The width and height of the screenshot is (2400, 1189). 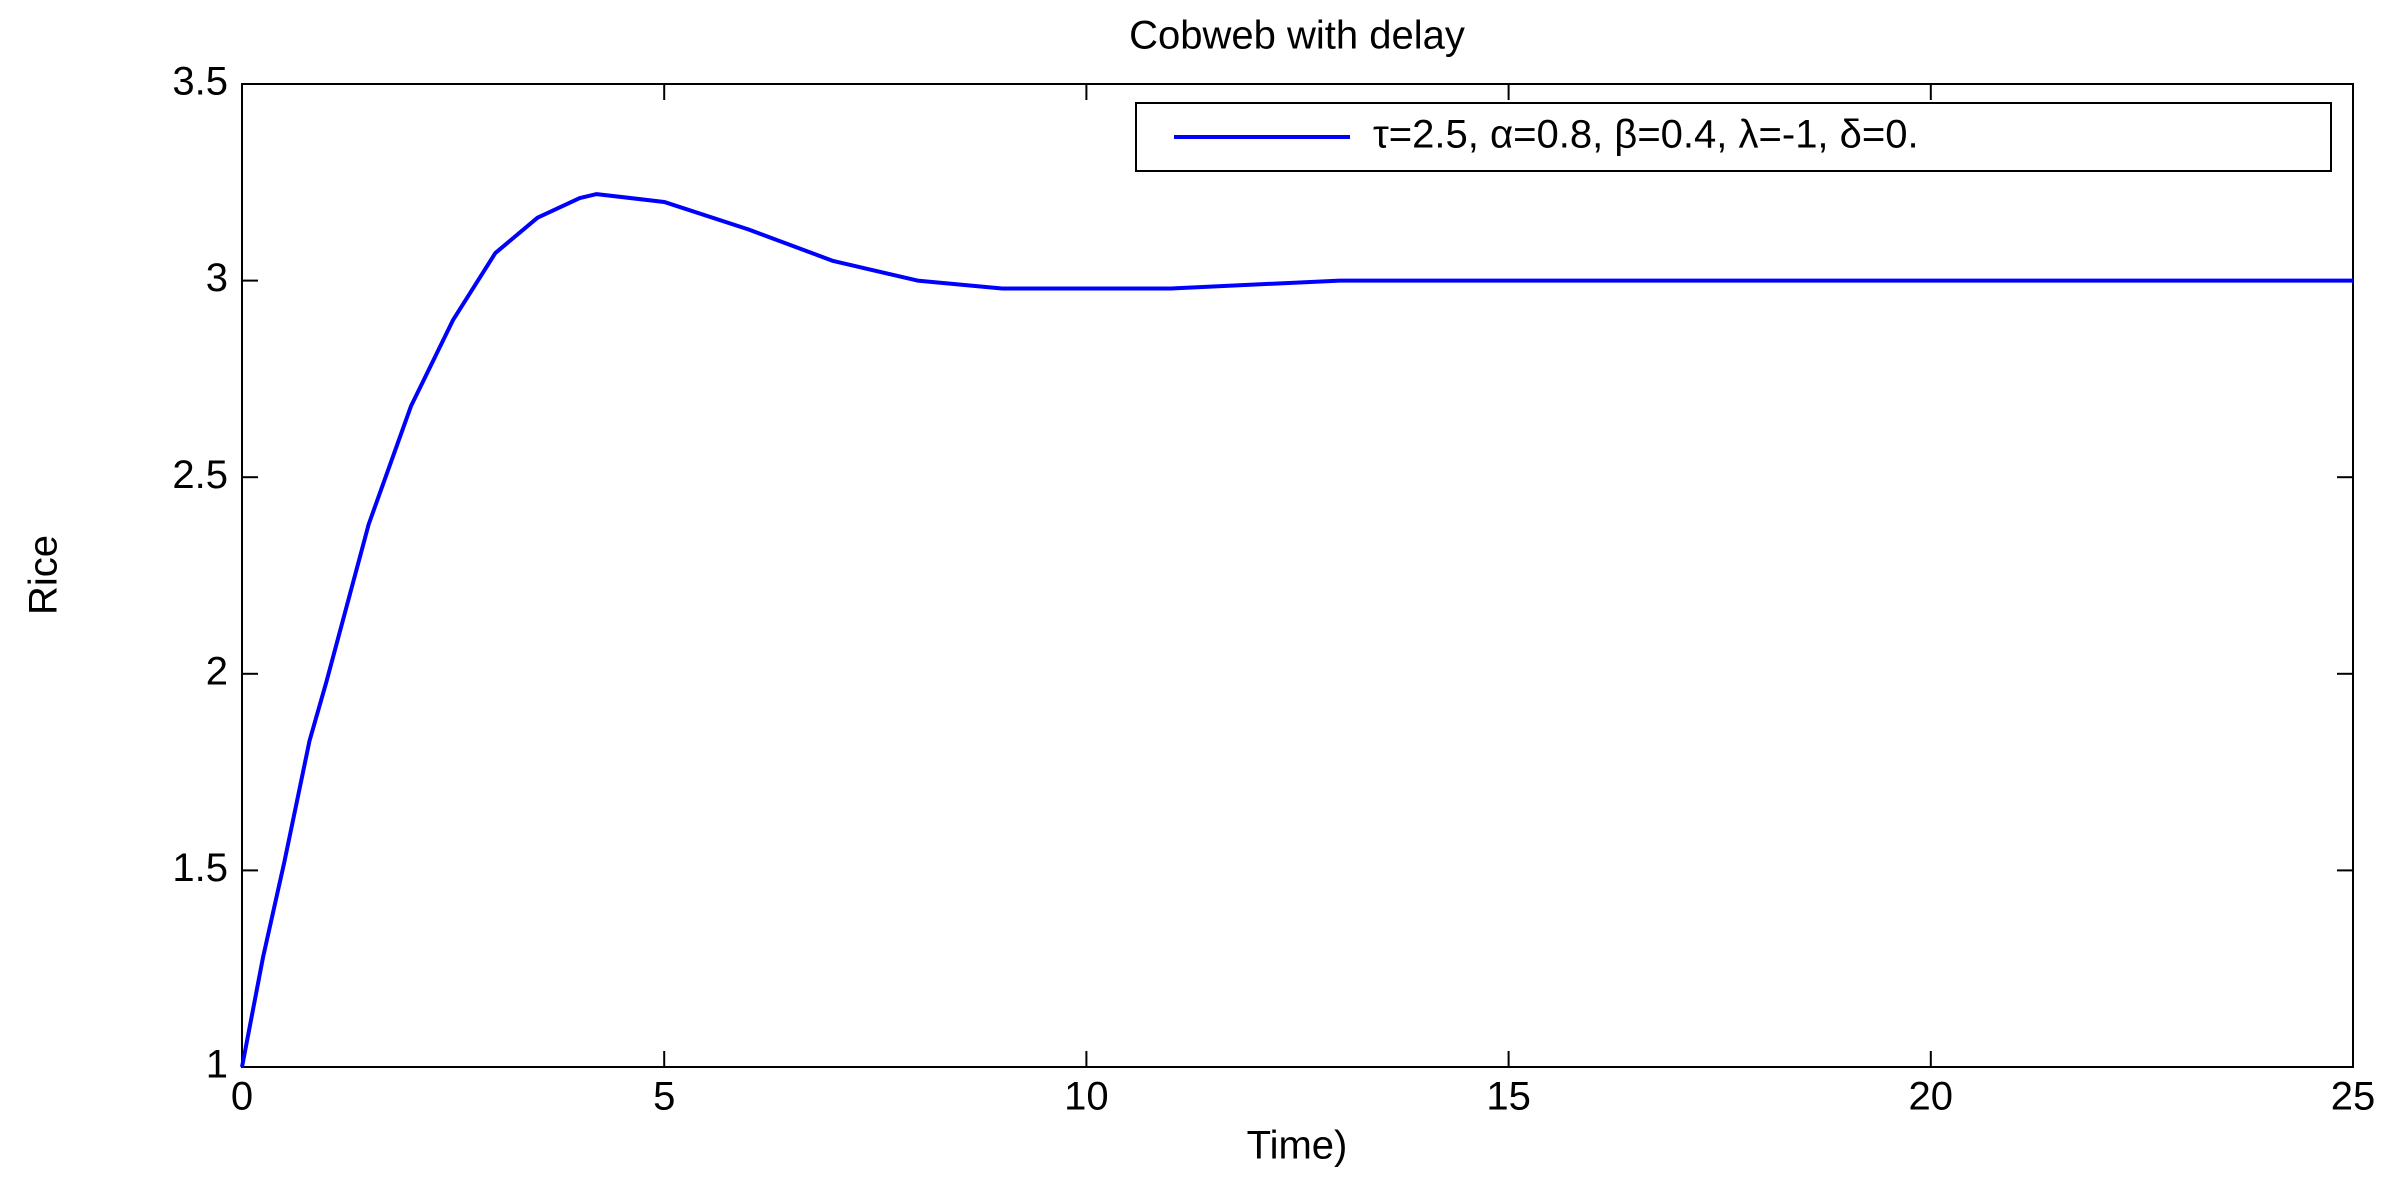 I want to click on y-axis-label: Rice, so click(x=44, y=575).